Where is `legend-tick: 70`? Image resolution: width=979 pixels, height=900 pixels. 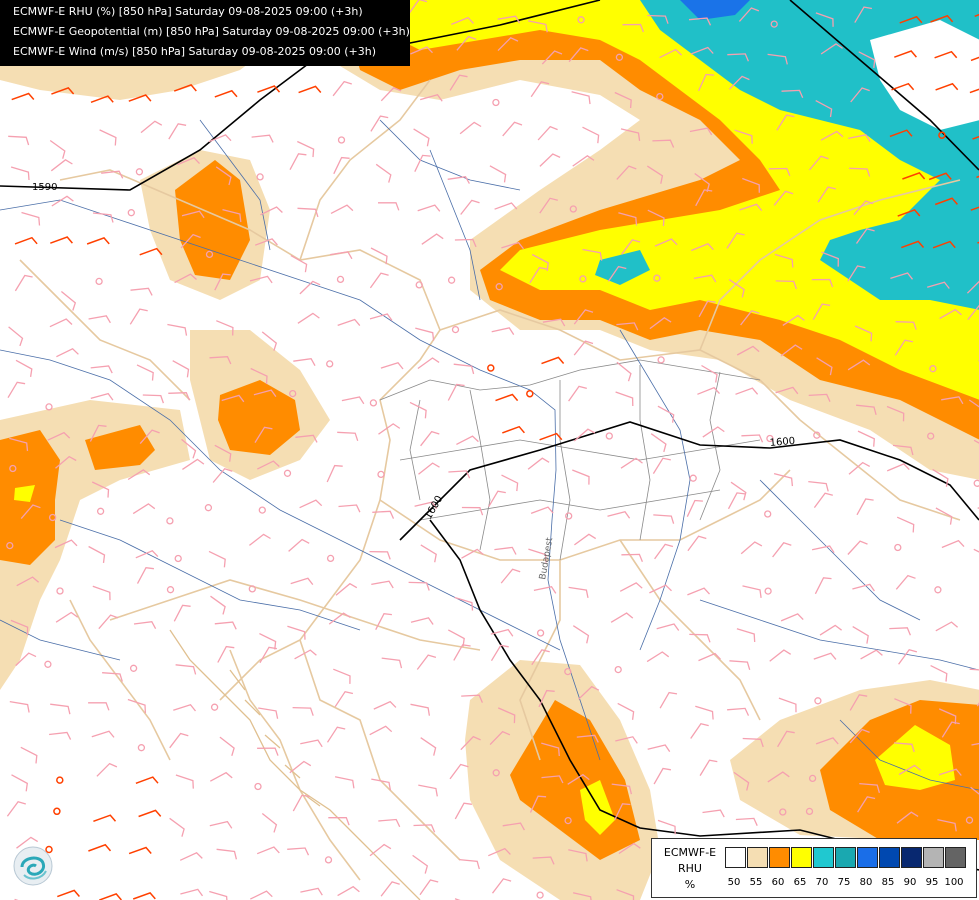 legend-tick: 70 is located at coordinates (822, 882).